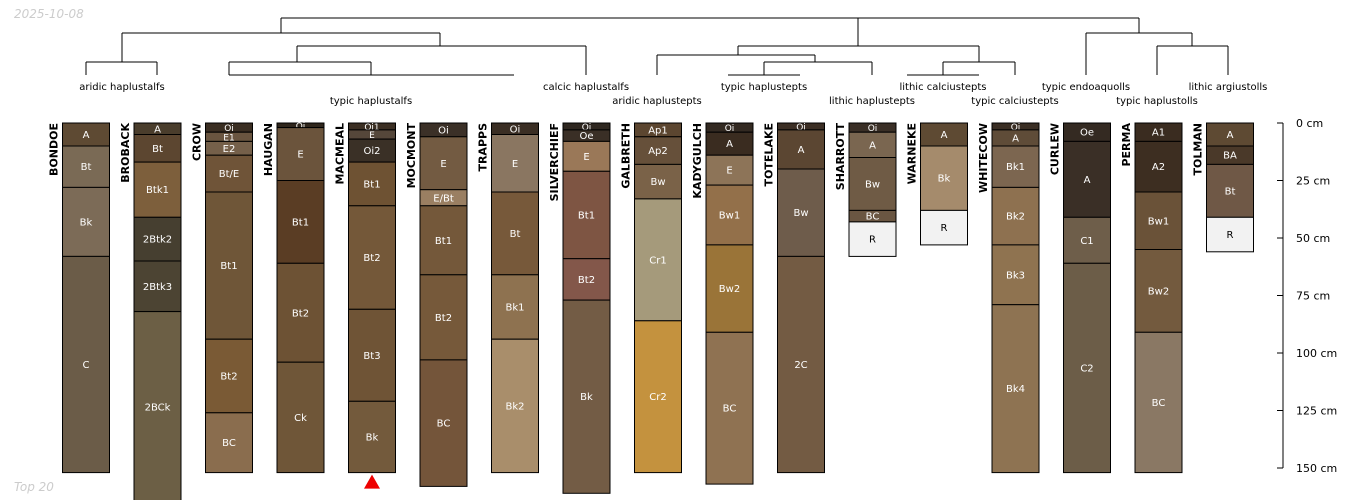 Image resolution: width=1350 pixels, height=500 pixels. I want to click on group-label: typic haplustepts, so click(764, 87).